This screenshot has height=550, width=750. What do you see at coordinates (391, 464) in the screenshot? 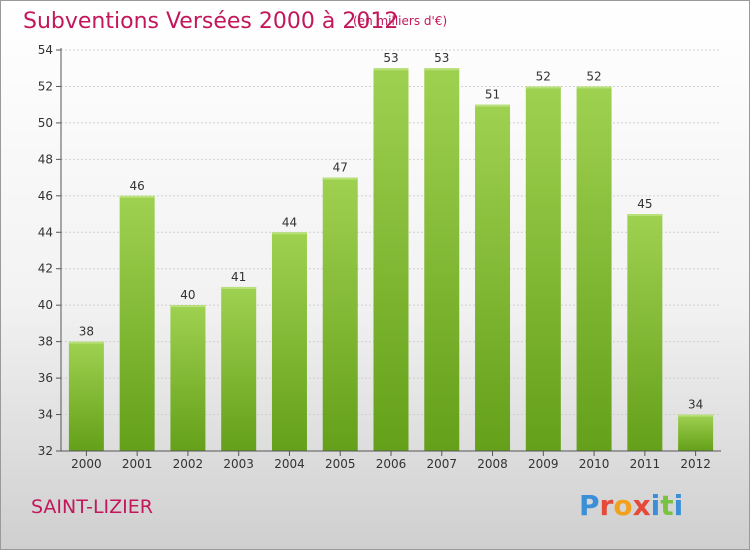
I see `x-tick-label: 2006` at bounding box center [391, 464].